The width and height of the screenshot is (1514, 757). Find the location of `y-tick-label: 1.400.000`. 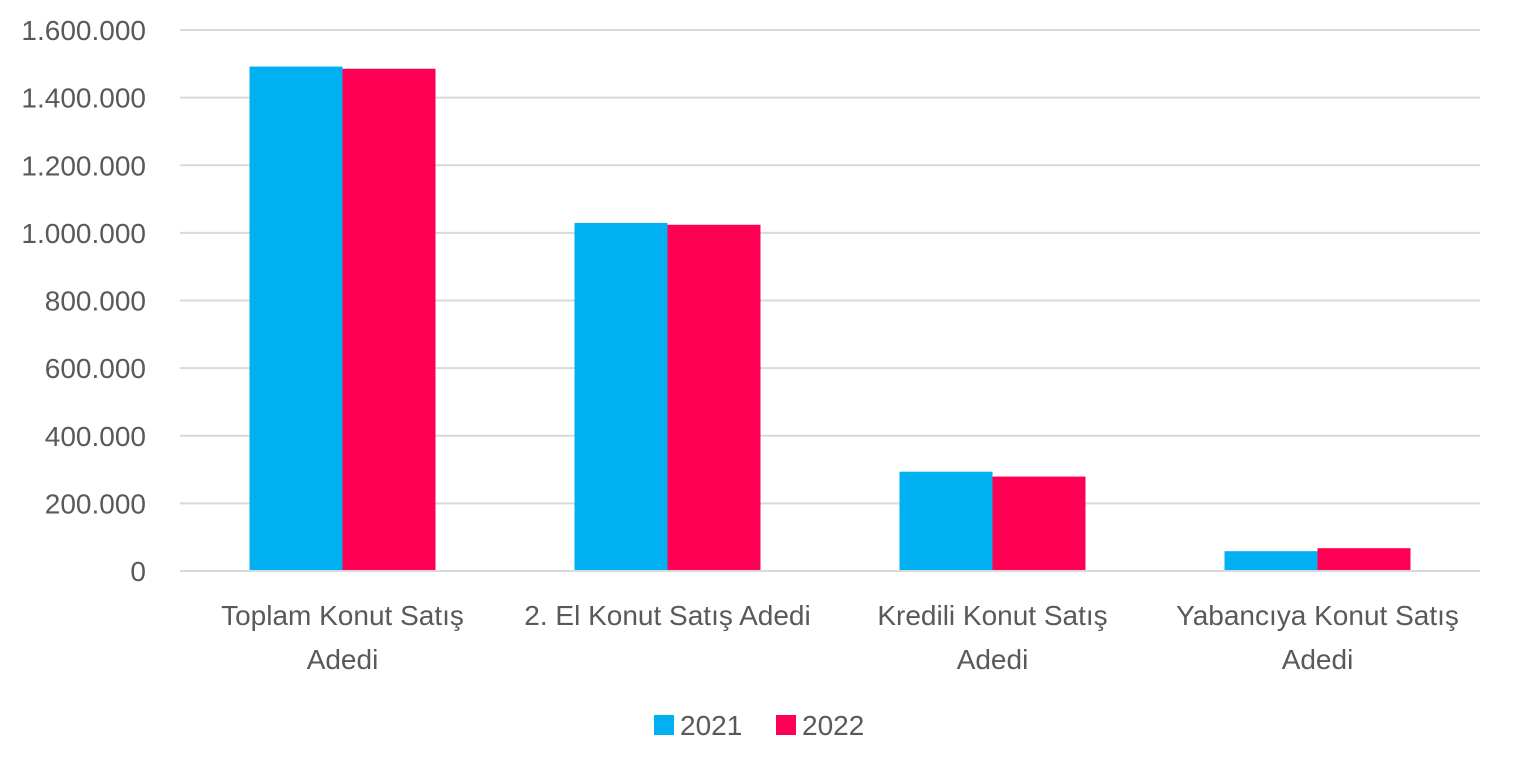

y-tick-label: 1.400.000 is located at coordinates (83, 98).